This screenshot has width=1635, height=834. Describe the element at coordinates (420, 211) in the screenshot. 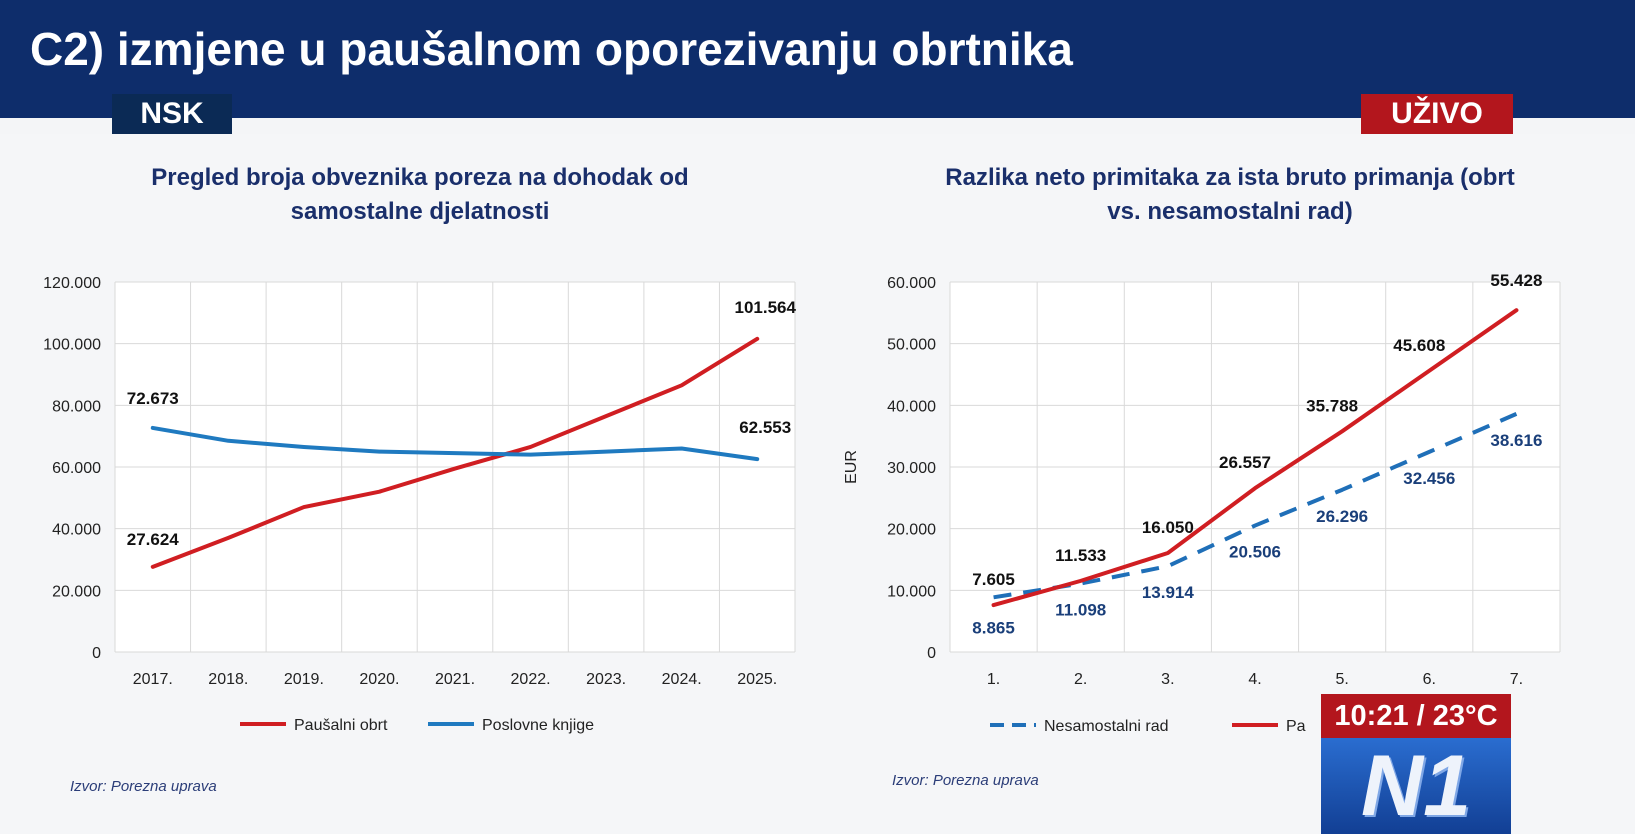

I see `chart1-title-line2: samostalne djelatnosti` at that location.